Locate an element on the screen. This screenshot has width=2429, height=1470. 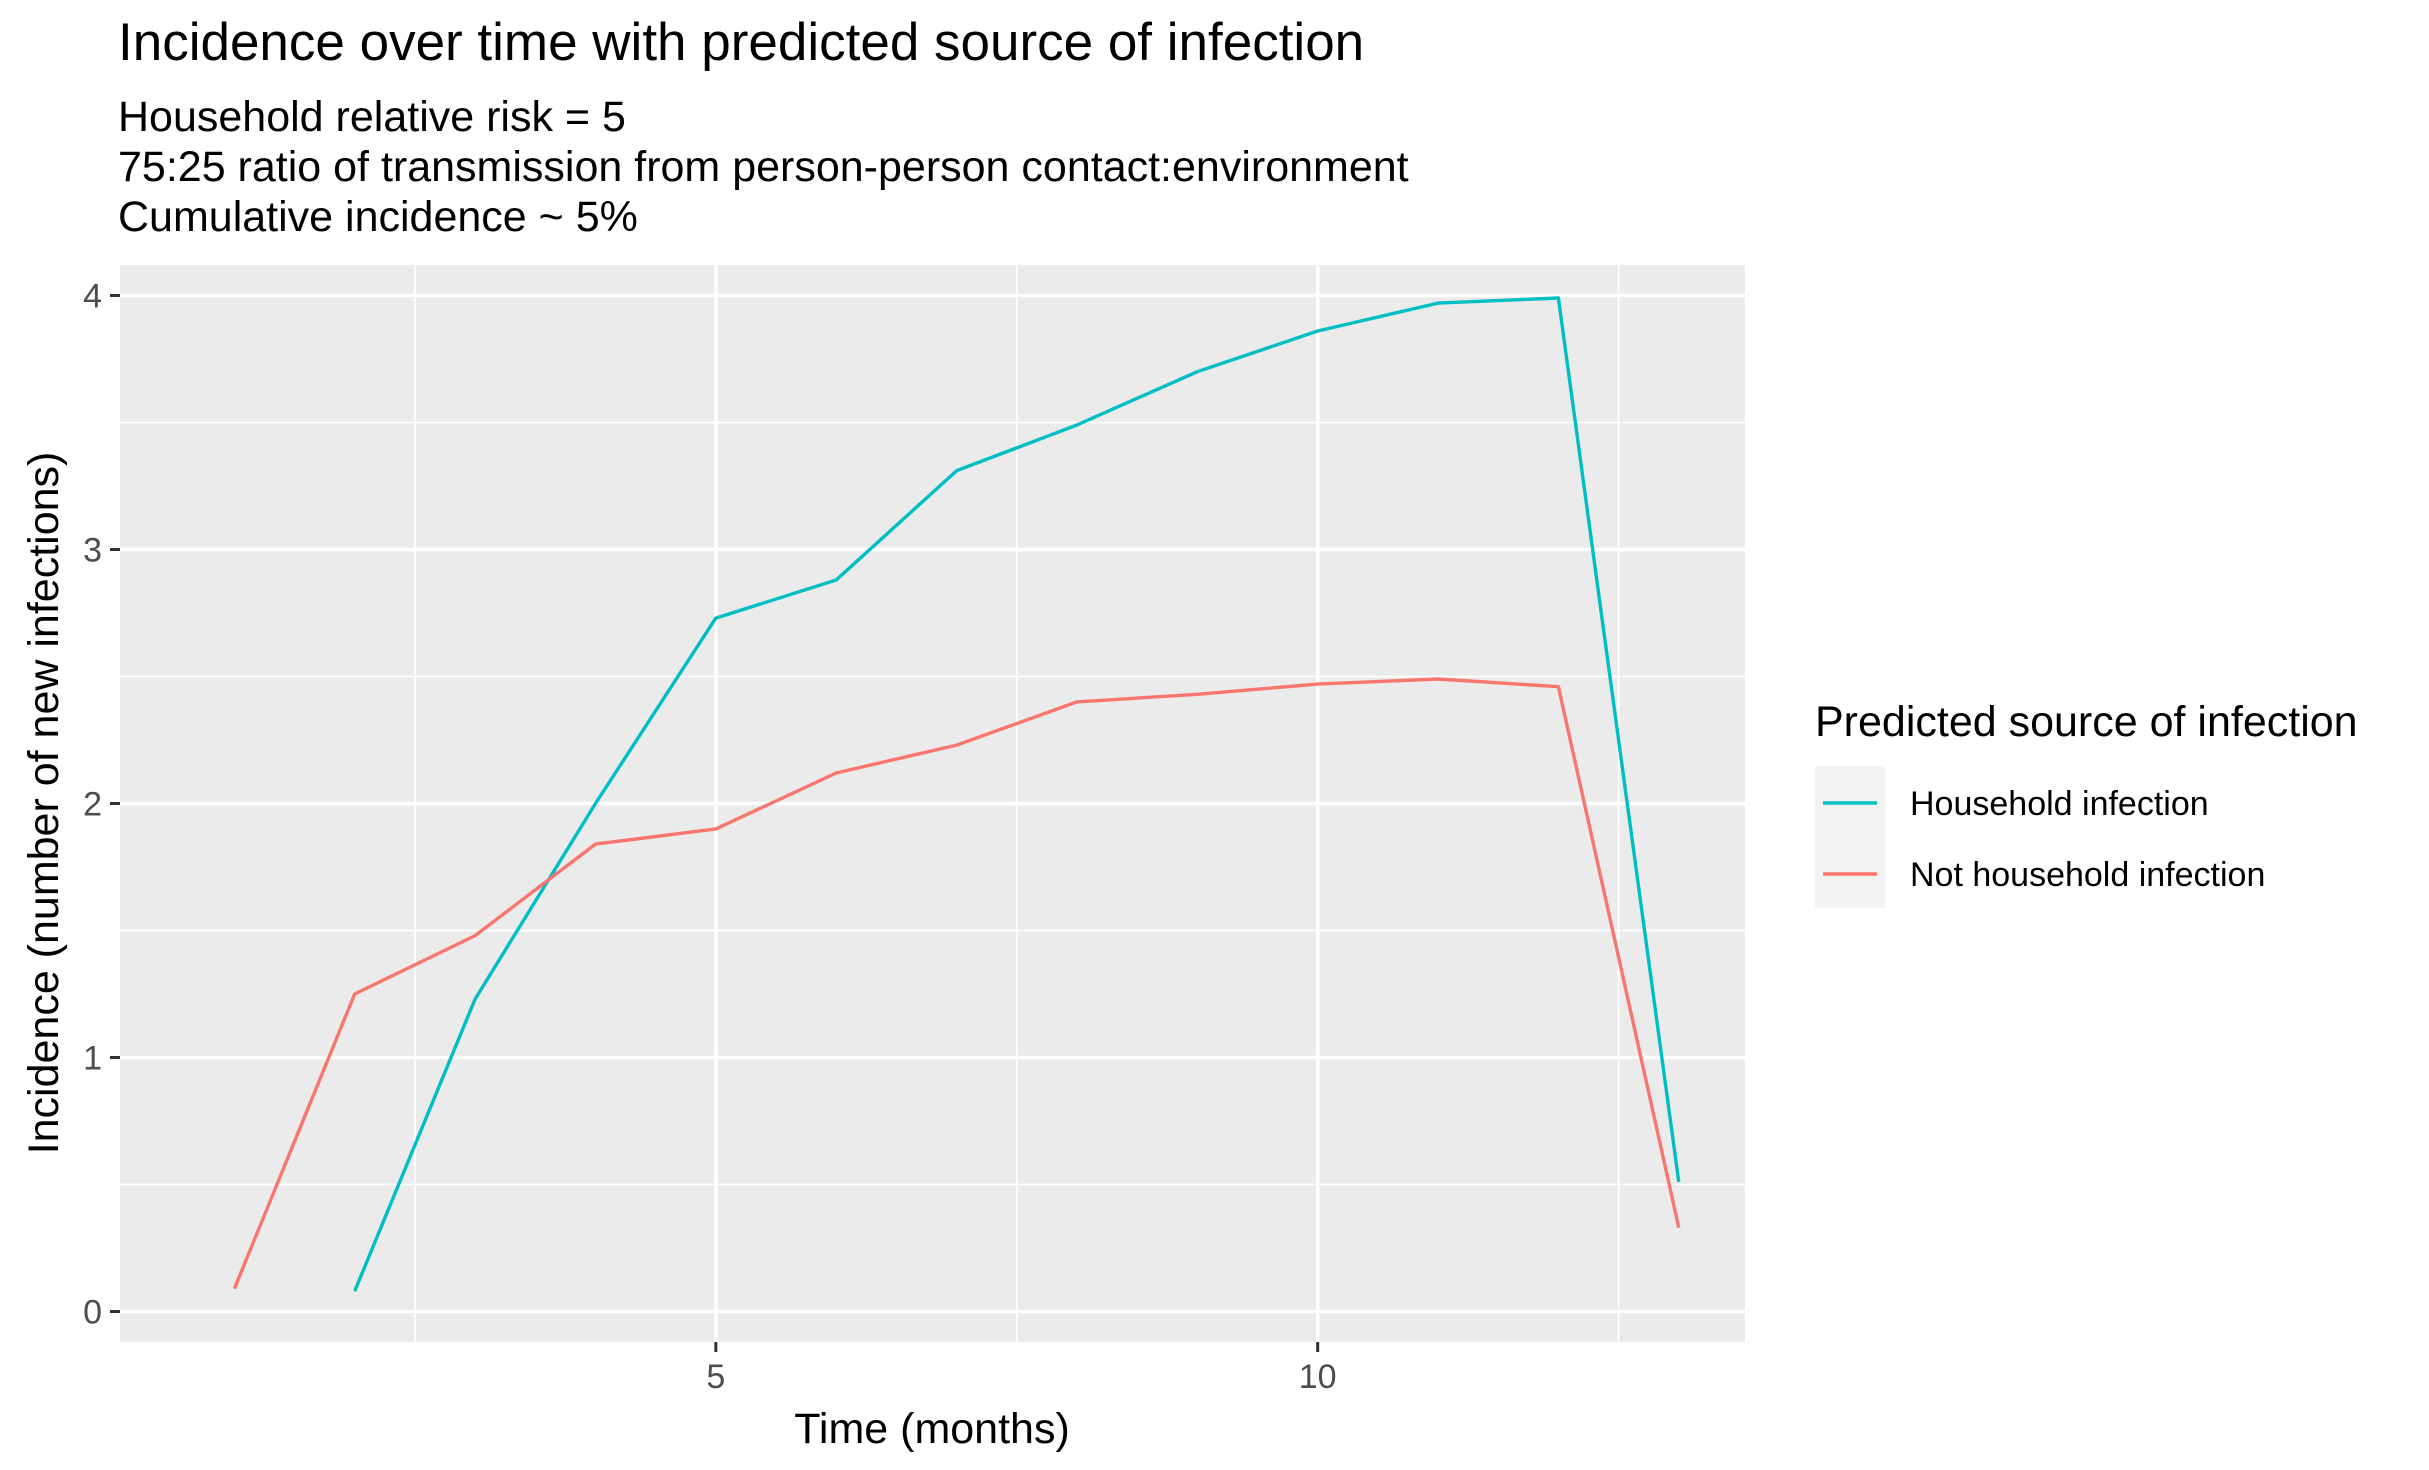
y-tick-label: 1 is located at coordinates (92, 1059).